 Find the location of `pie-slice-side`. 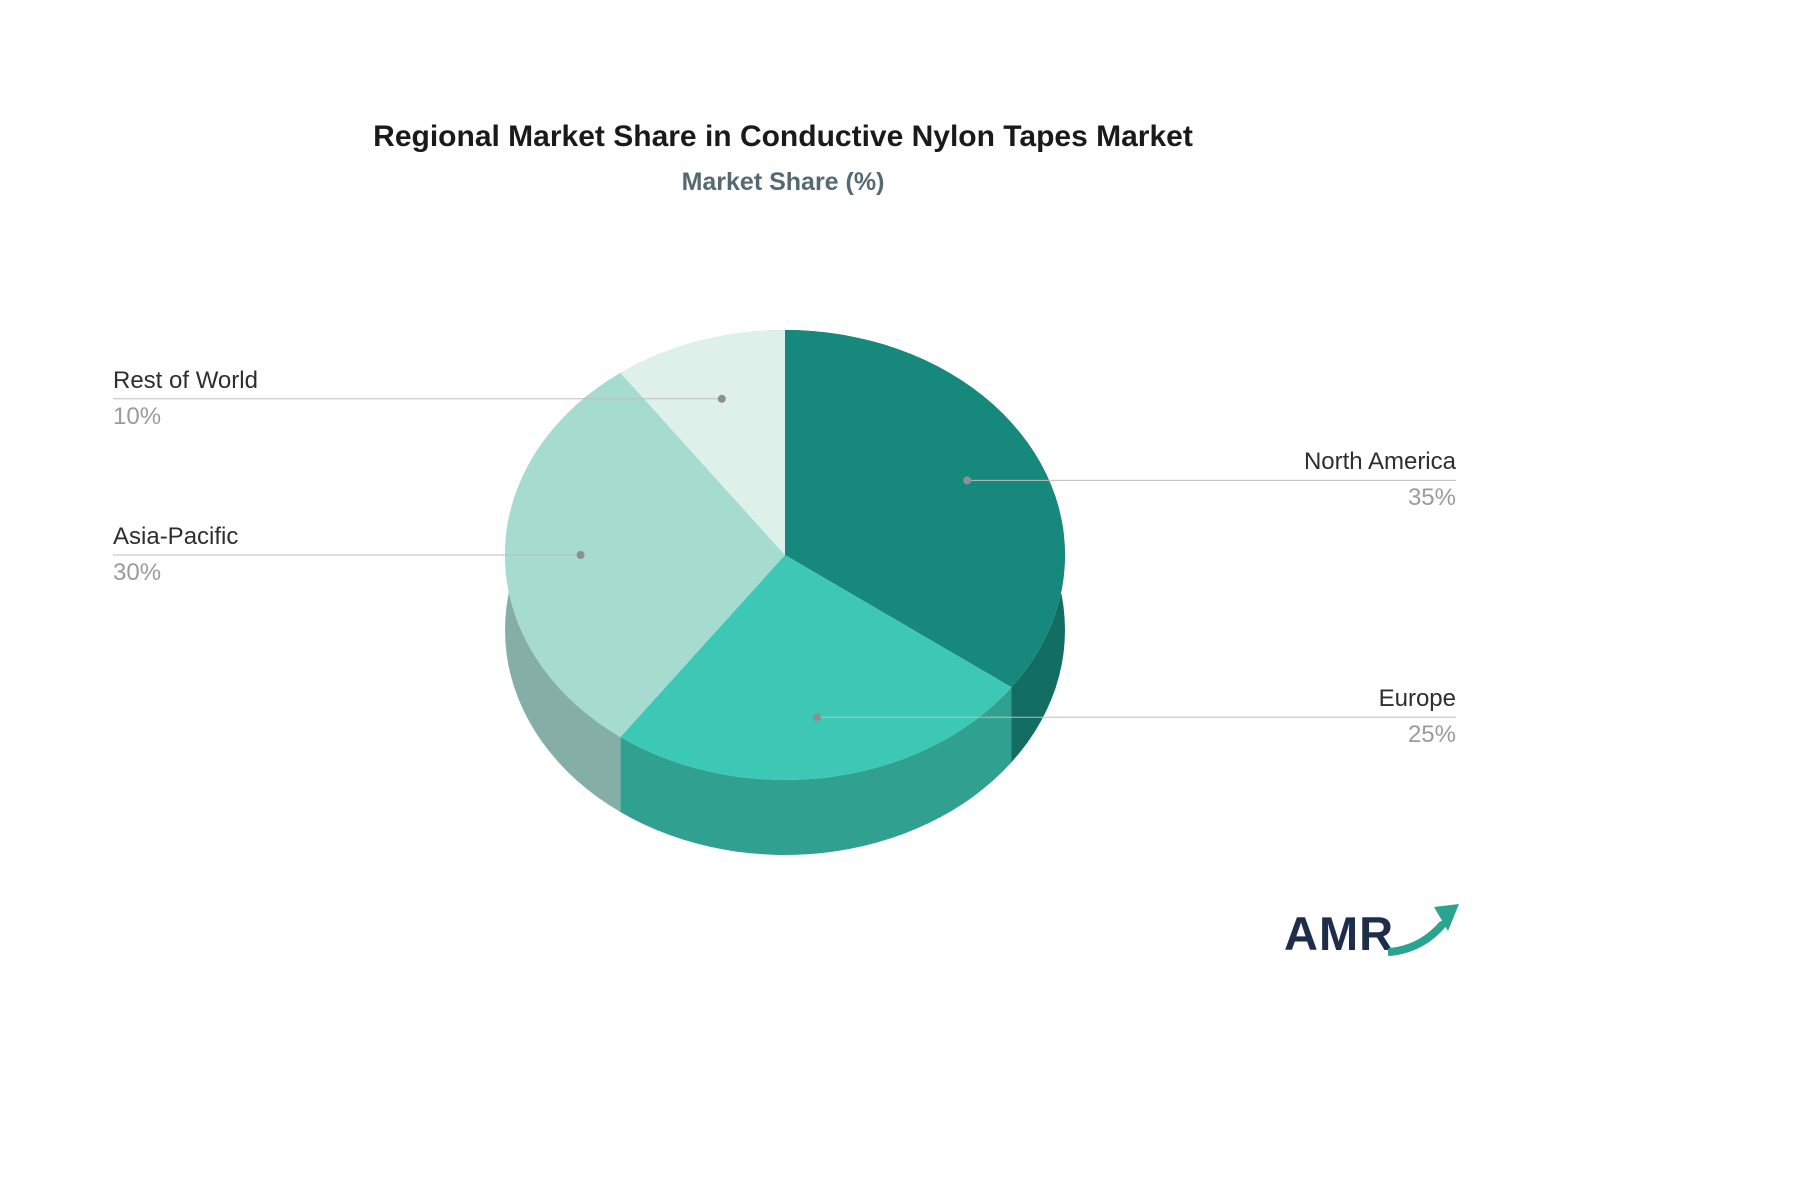

pie-slice-side is located at coordinates (816, 771).